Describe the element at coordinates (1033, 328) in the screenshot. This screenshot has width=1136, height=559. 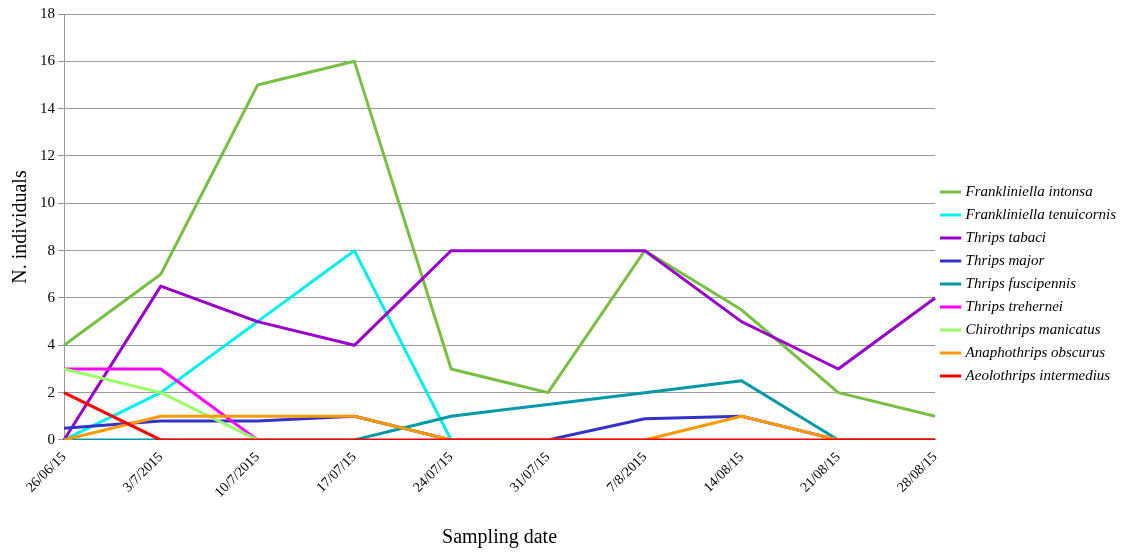
I see `legend-label: Chirothrips manicatus` at that location.